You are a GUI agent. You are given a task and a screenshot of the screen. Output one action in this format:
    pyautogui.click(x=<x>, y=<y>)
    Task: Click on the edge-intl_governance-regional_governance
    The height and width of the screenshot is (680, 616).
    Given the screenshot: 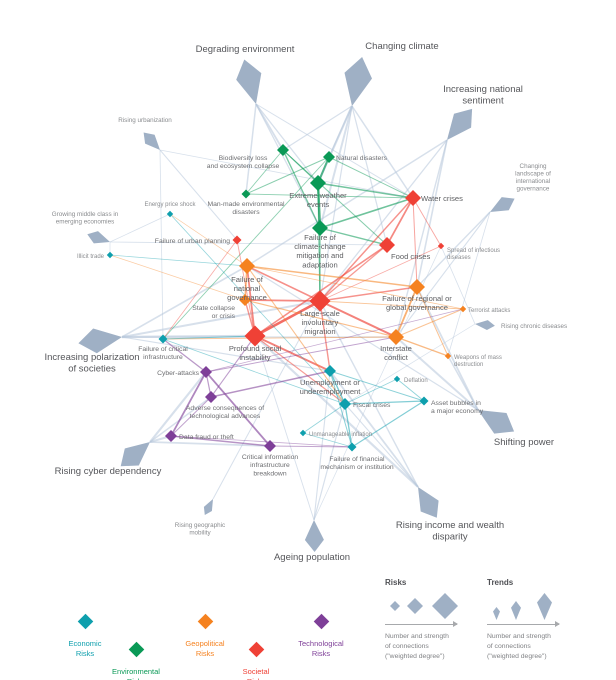 What is the action you would take?
    pyautogui.click(x=453, y=249)
    